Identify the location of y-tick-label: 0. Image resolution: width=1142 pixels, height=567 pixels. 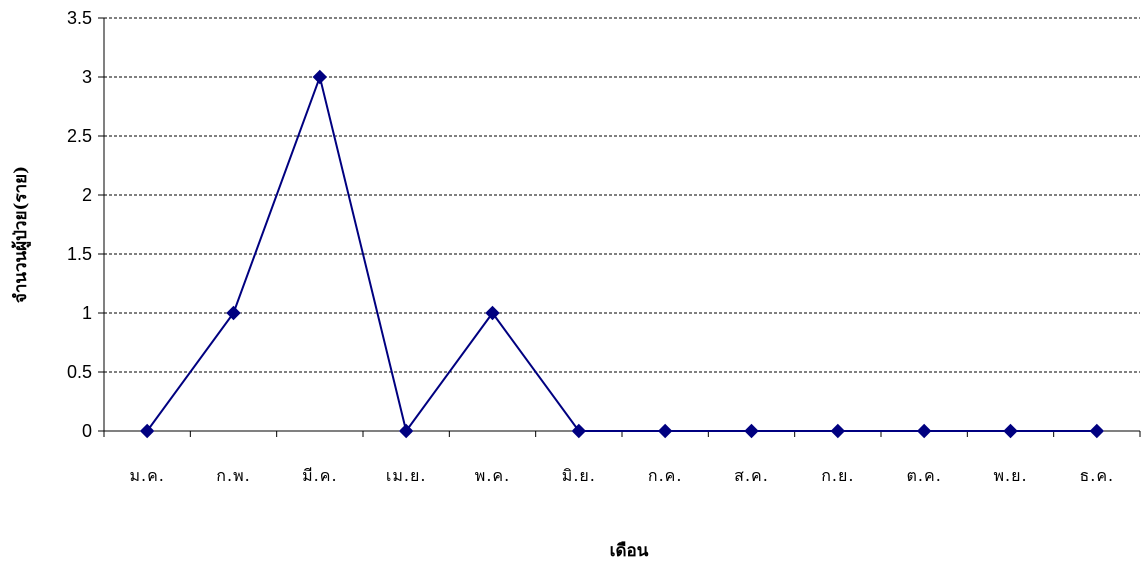
(87, 431).